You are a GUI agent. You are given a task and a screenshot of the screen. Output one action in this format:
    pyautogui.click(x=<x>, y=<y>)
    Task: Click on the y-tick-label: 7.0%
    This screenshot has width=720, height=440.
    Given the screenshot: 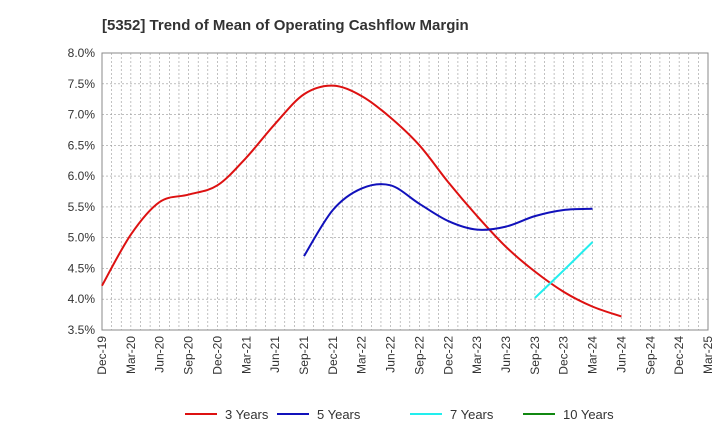 What is the action you would take?
    pyautogui.click(x=82, y=115)
    